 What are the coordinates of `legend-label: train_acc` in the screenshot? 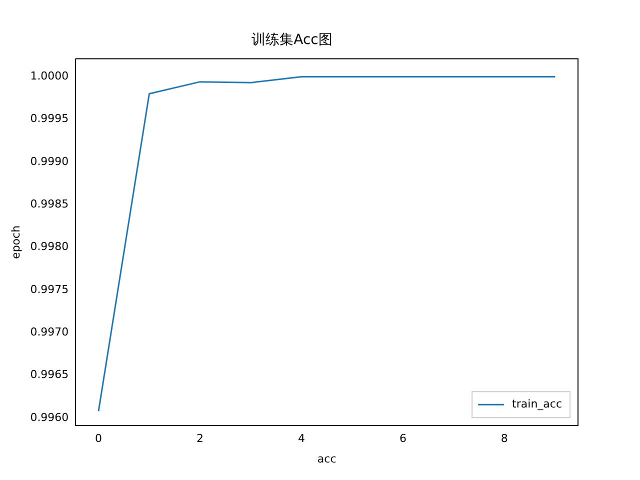 It's located at (537, 403).